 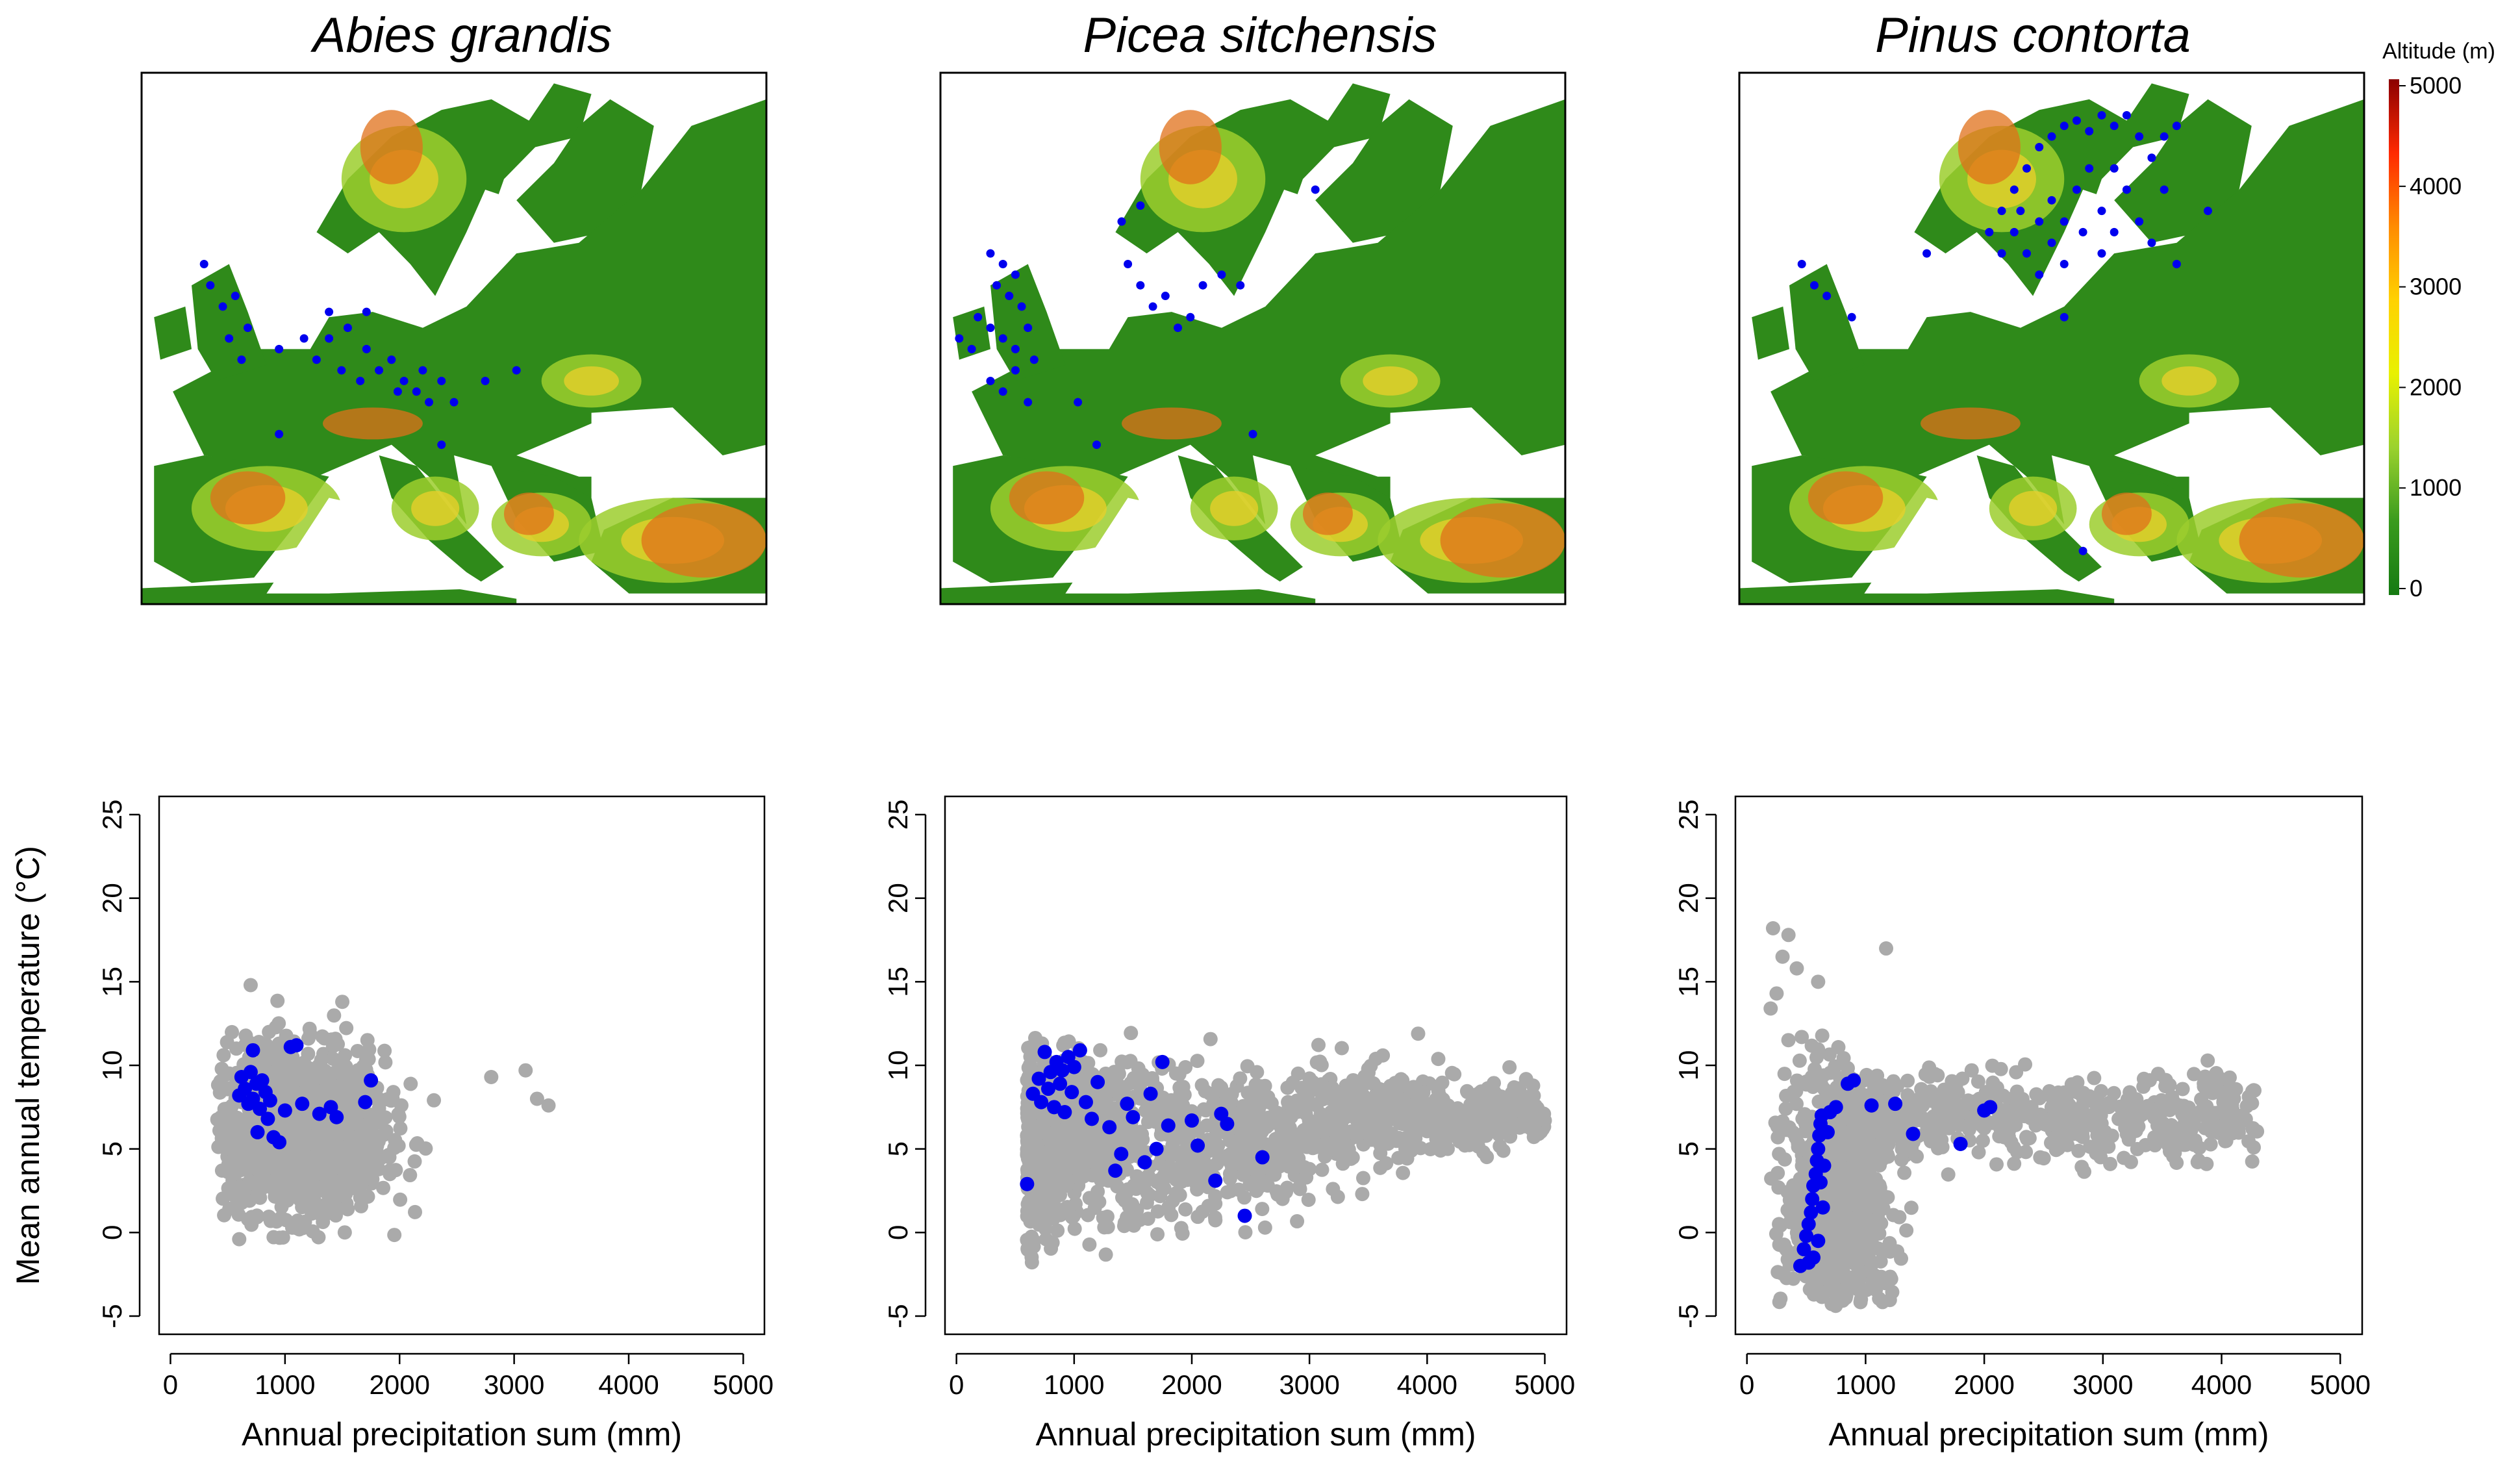 I want to click on mountain-range, so click(x=1328, y=514).